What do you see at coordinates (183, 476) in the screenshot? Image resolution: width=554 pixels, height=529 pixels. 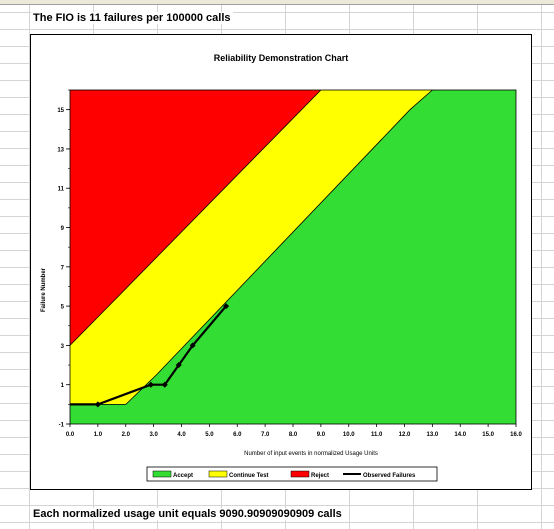 I see `legend-label-accept: Accept` at bounding box center [183, 476].